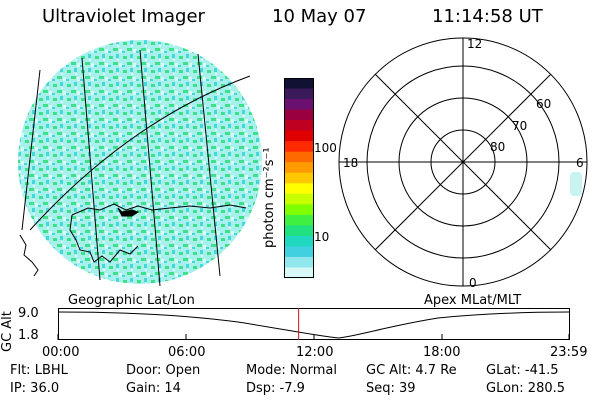  Describe the element at coordinates (473, 283) in the screenshot. I see `mlt-label-0: 0` at that location.